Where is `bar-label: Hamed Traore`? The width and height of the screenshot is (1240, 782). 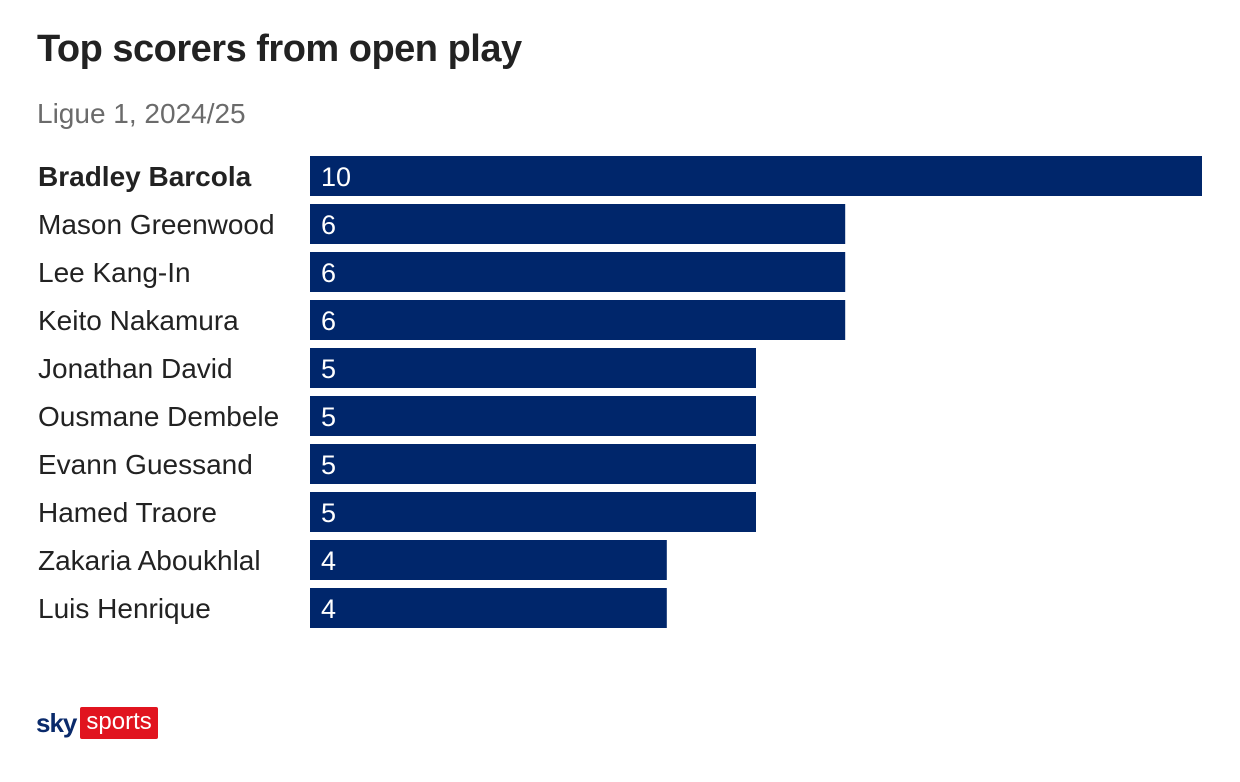
bar-label: Hamed Traore is located at coordinates (127, 512).